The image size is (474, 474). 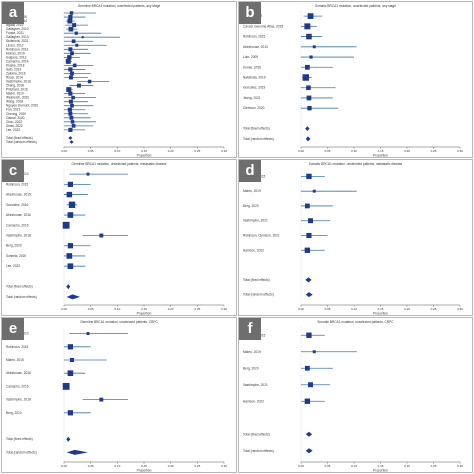 I want to click on study-label: Zakaria, 2016, so click(x=16, y=73).